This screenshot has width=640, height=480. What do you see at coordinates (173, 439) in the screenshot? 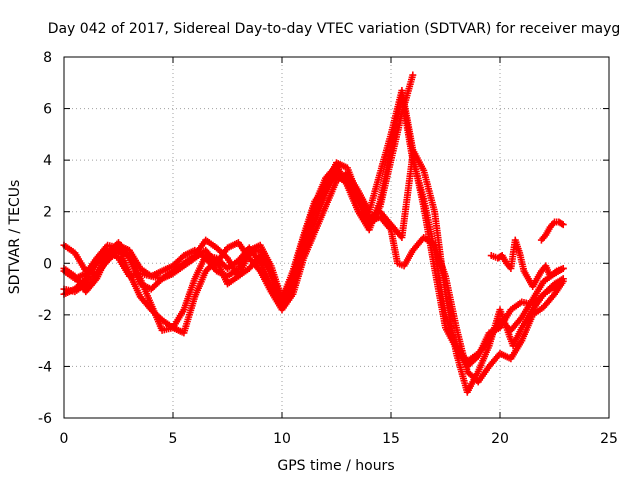
I see `x-tick-label: 5` at bounding box center [173, 439].